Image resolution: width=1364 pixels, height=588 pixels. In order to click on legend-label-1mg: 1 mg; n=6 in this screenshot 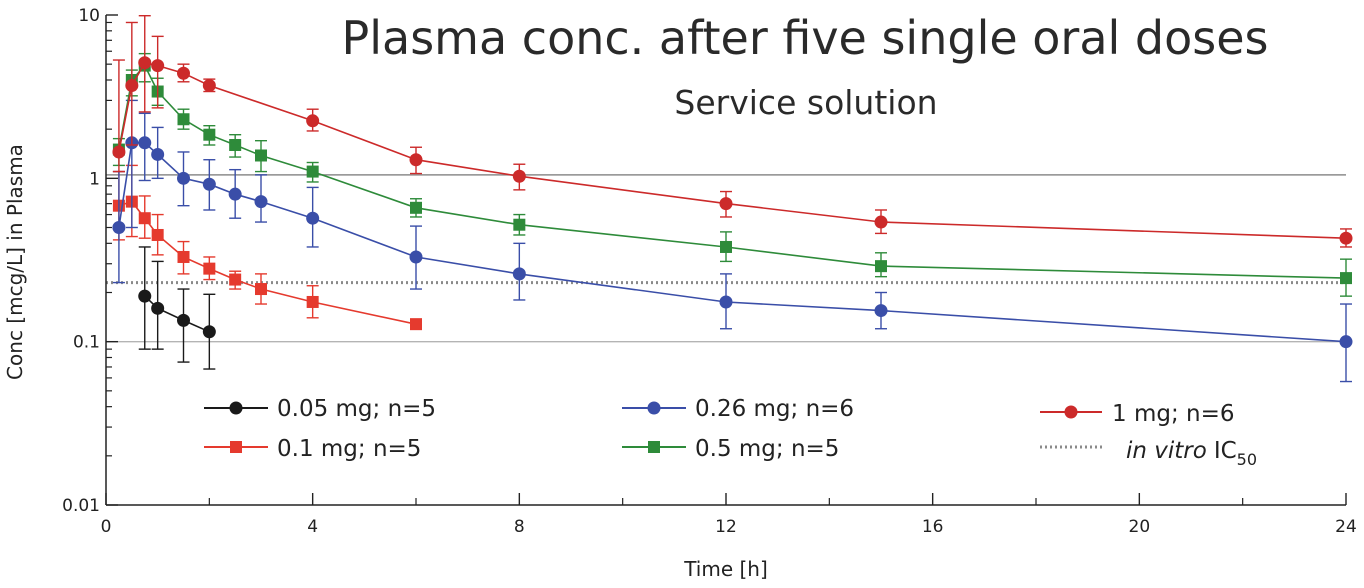, I will do `click(1173, 414)`.